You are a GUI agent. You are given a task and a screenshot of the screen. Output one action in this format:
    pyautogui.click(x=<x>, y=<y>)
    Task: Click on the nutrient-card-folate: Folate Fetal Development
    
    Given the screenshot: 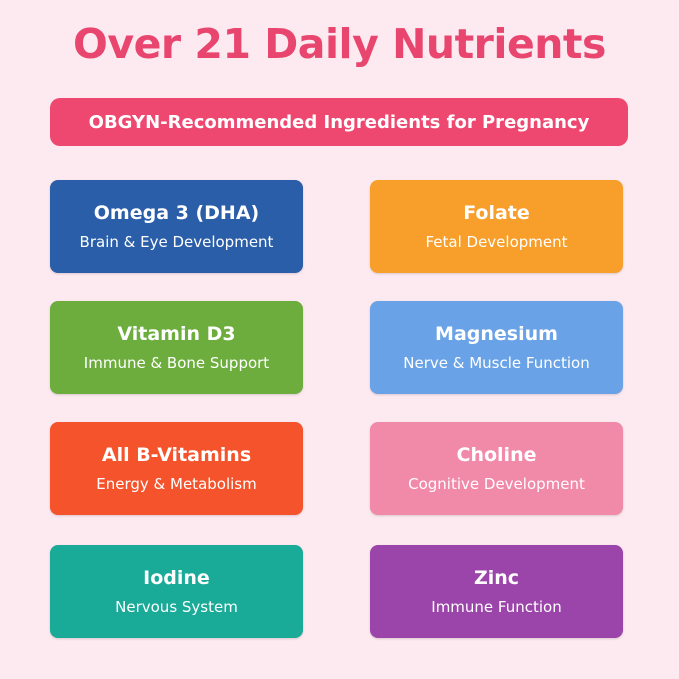 What is the action you would take?
    pyautogui.click(x=496, y=226)
    